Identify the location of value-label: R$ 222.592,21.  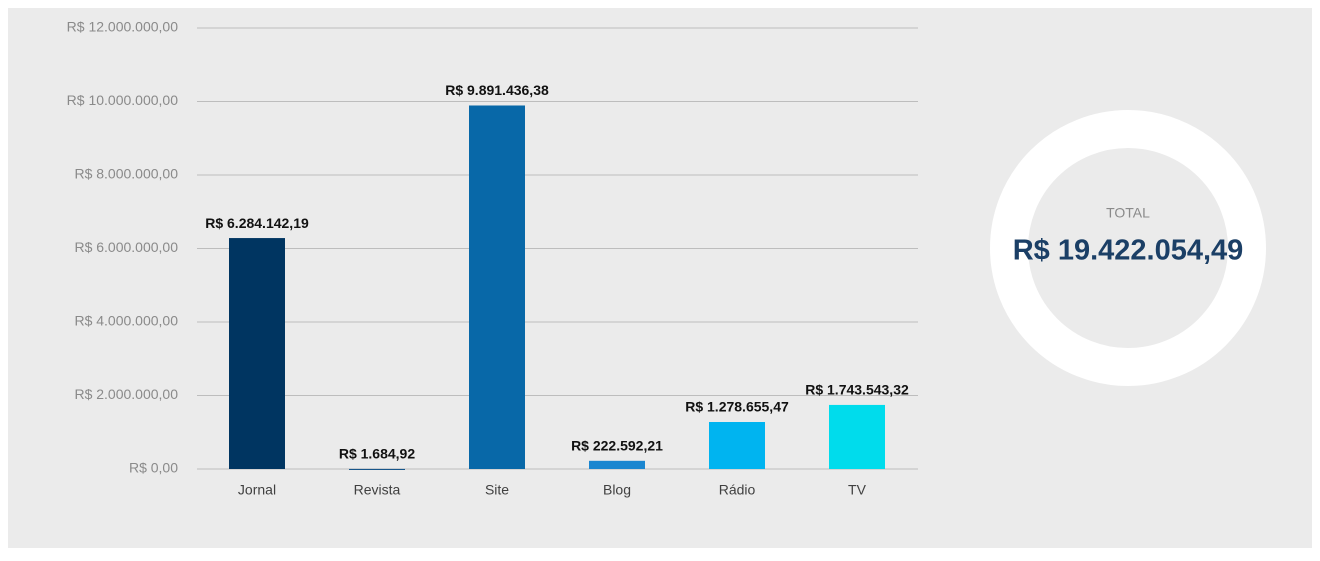
(617, 446).